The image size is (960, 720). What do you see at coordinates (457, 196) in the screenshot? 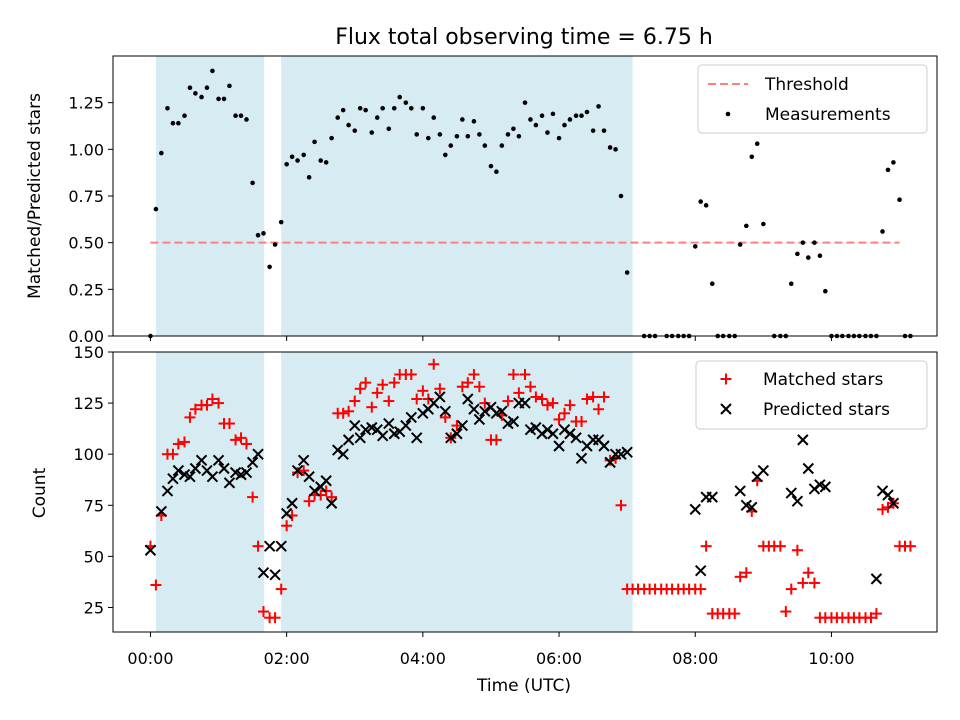
I see `top-shaded-region` at bounding box center [457, 196].